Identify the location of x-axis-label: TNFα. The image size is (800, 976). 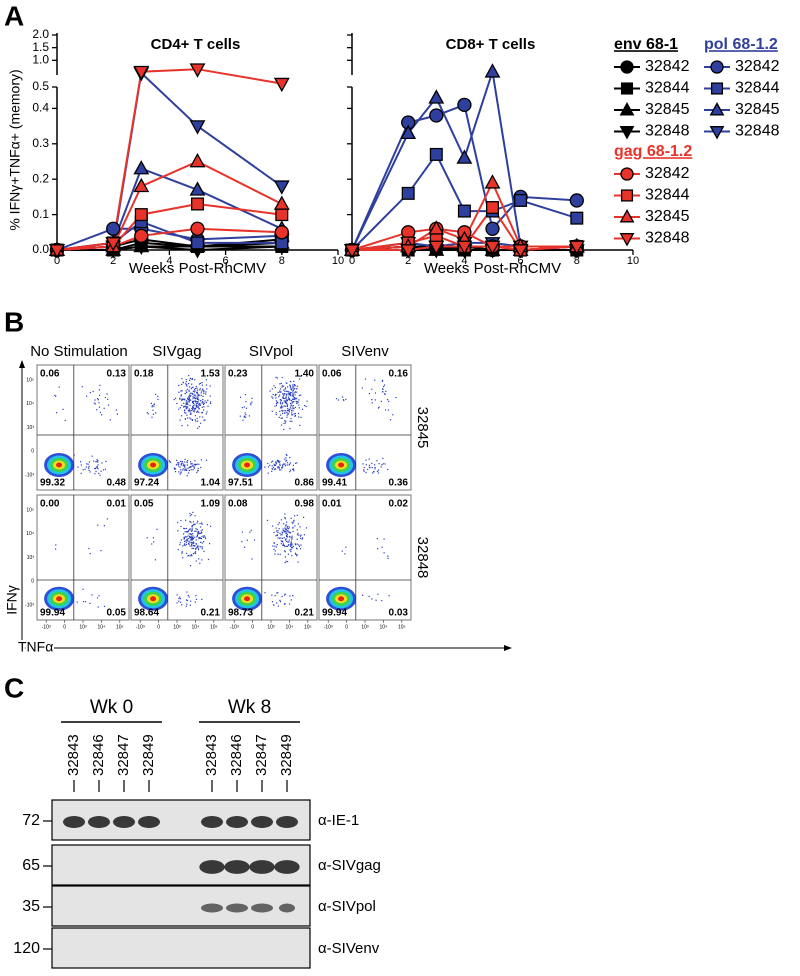
(35, 647).